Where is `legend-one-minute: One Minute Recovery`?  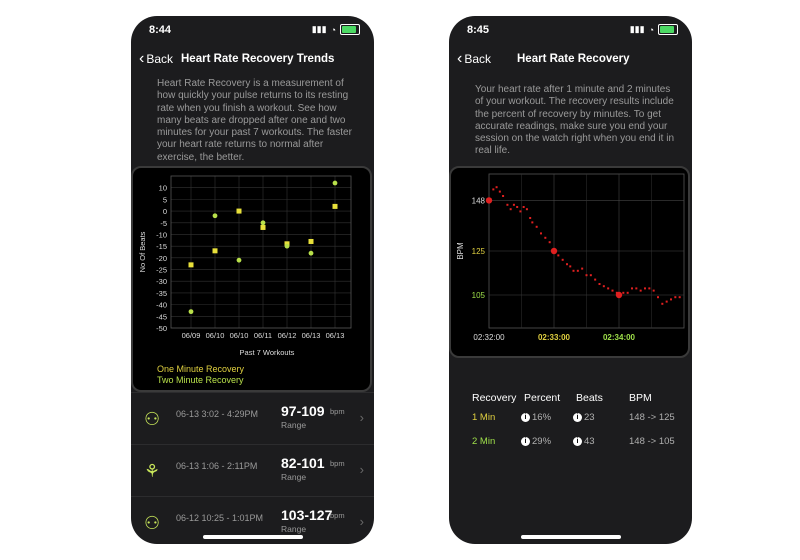 legend-one-minute: One Minute Recovery is located at coordinates (201, 369).